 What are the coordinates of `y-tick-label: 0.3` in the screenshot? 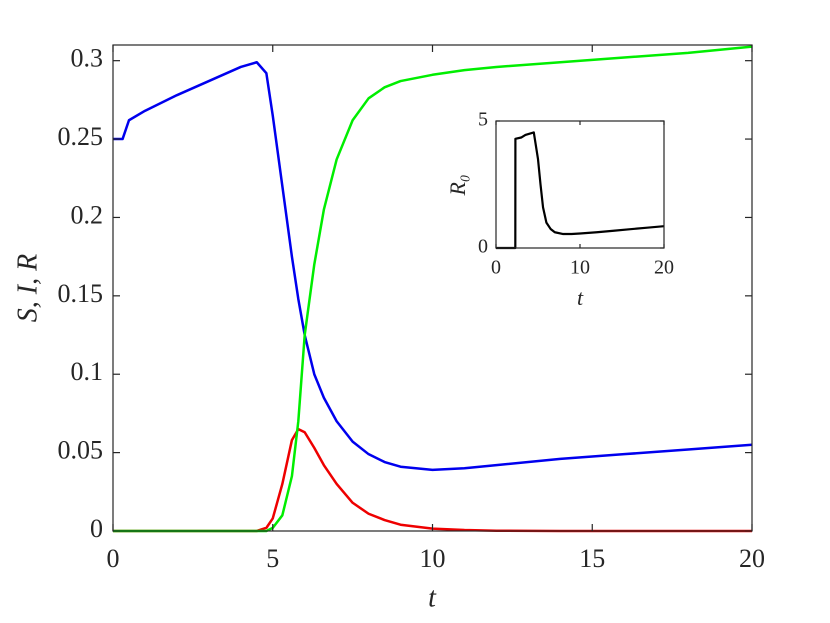 It's located at (87, 58).